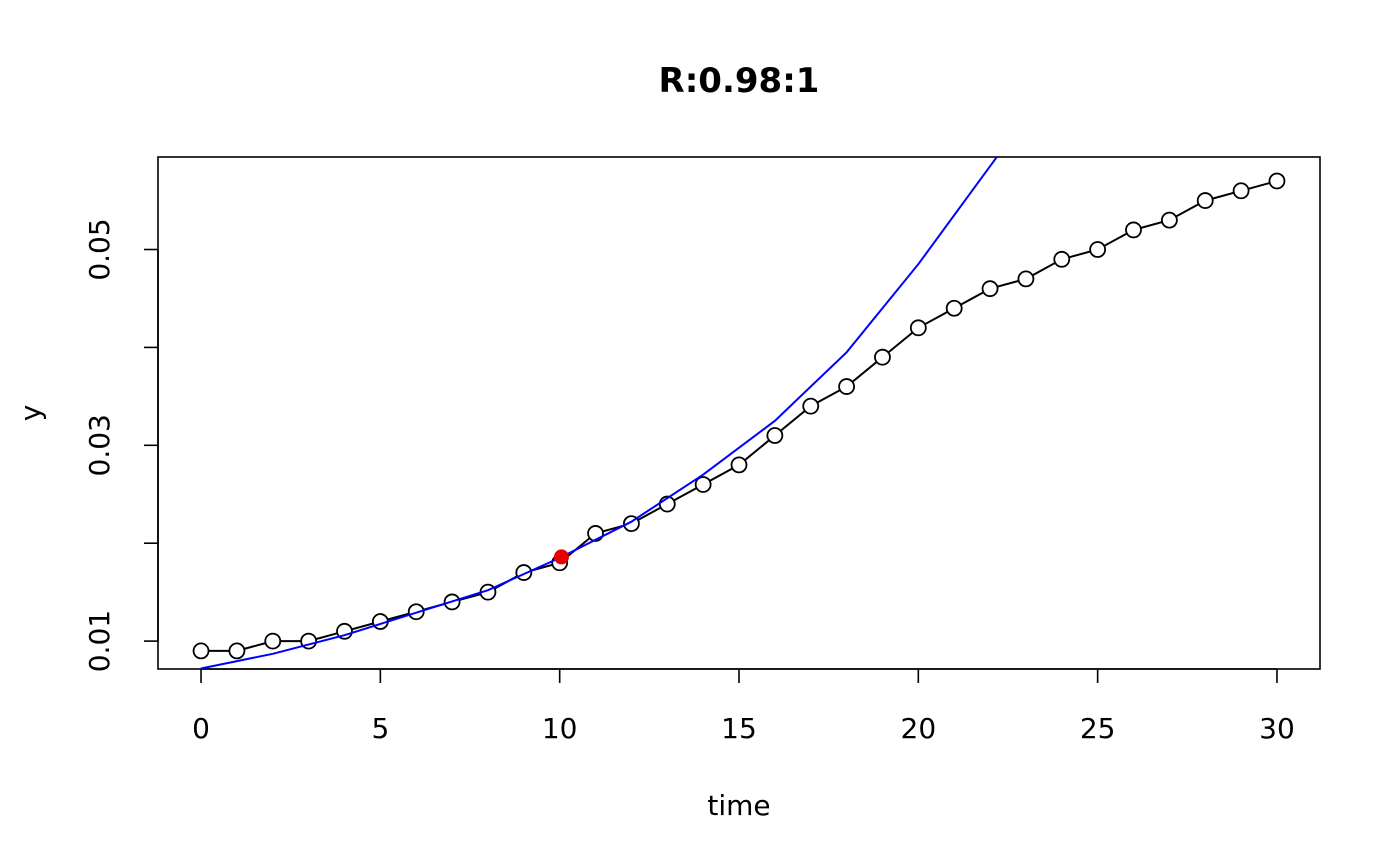 Image resolution: width=1400 pixels, height=866 pixels. What do you see at coordinates (30, 413) in the screenshot?
I see `y-axis-label: y` at bounding box center [30, 413].